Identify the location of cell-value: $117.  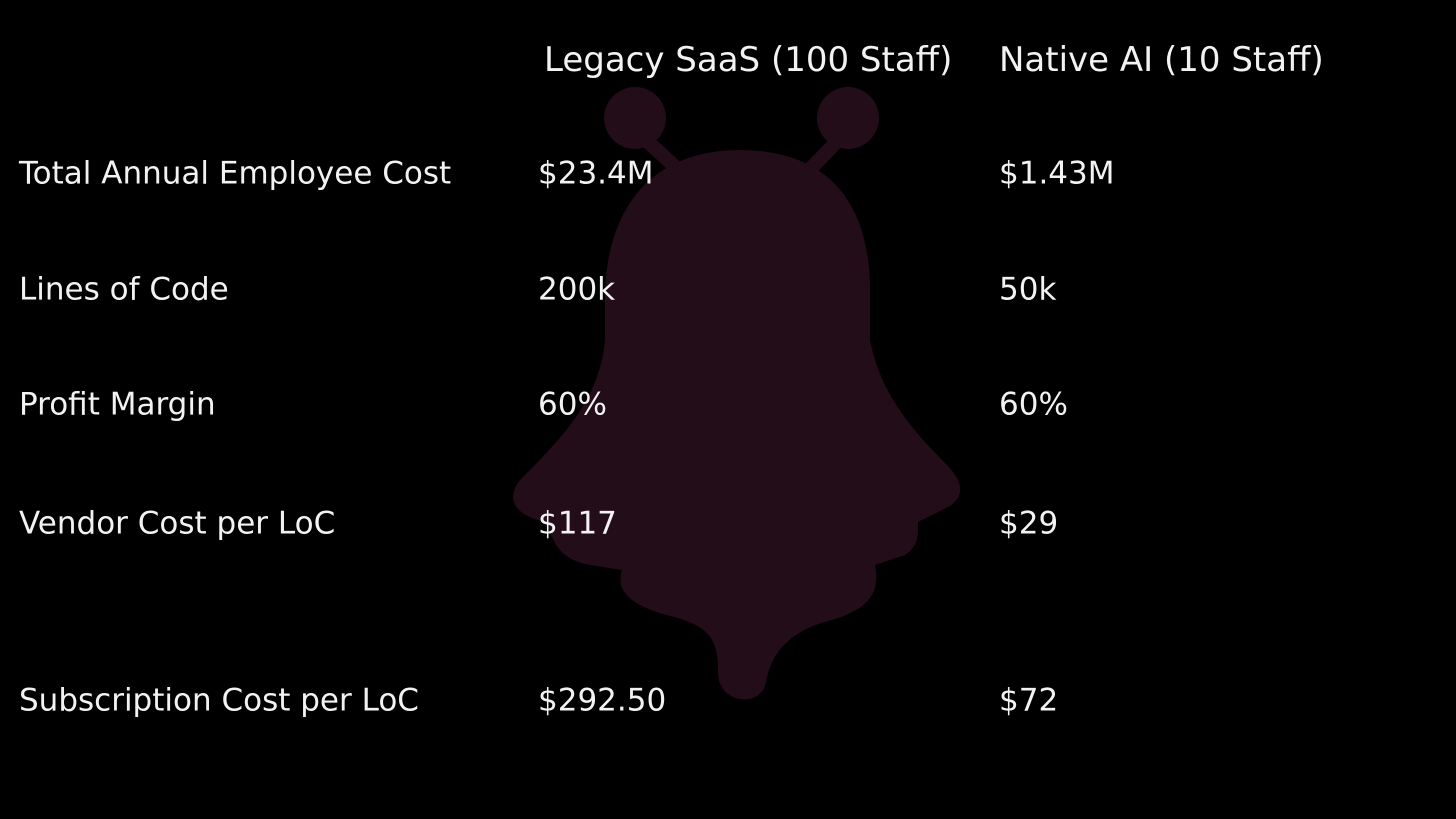
(577, 523).